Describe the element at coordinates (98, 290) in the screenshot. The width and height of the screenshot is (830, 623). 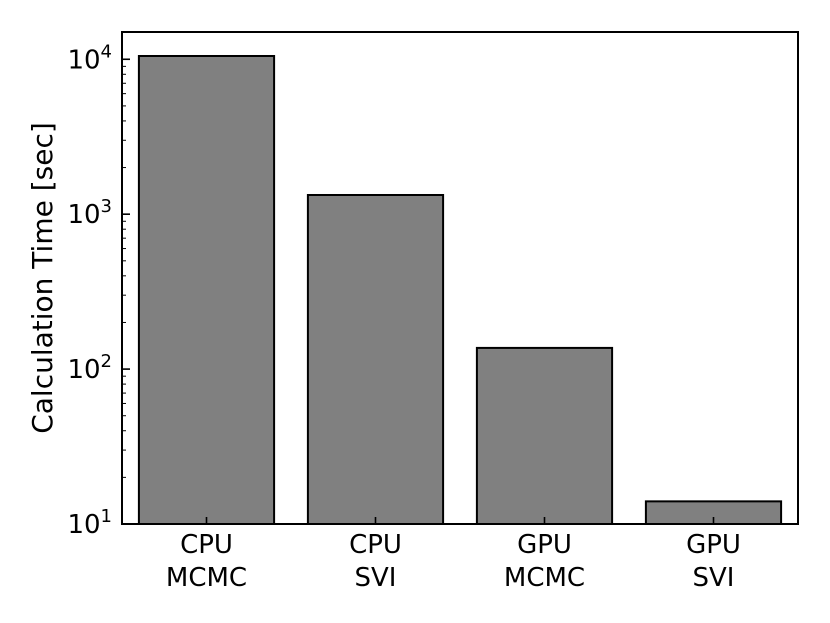
I see `y-axis-ticks: 101 102 103 104` at that location.